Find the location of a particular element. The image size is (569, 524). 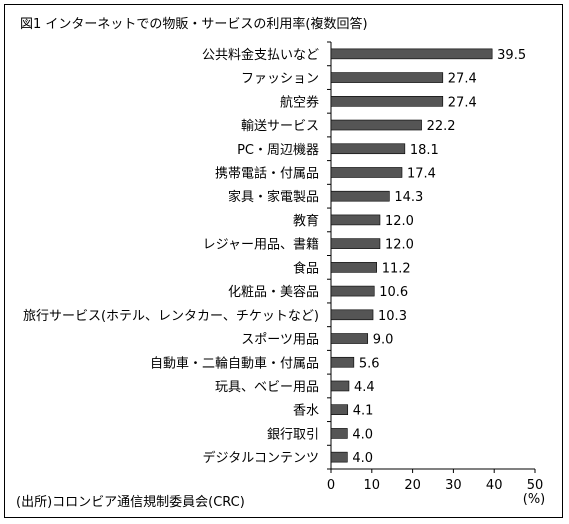

category-label: 公共料金支払いなど is located at coordinates (260, 55).